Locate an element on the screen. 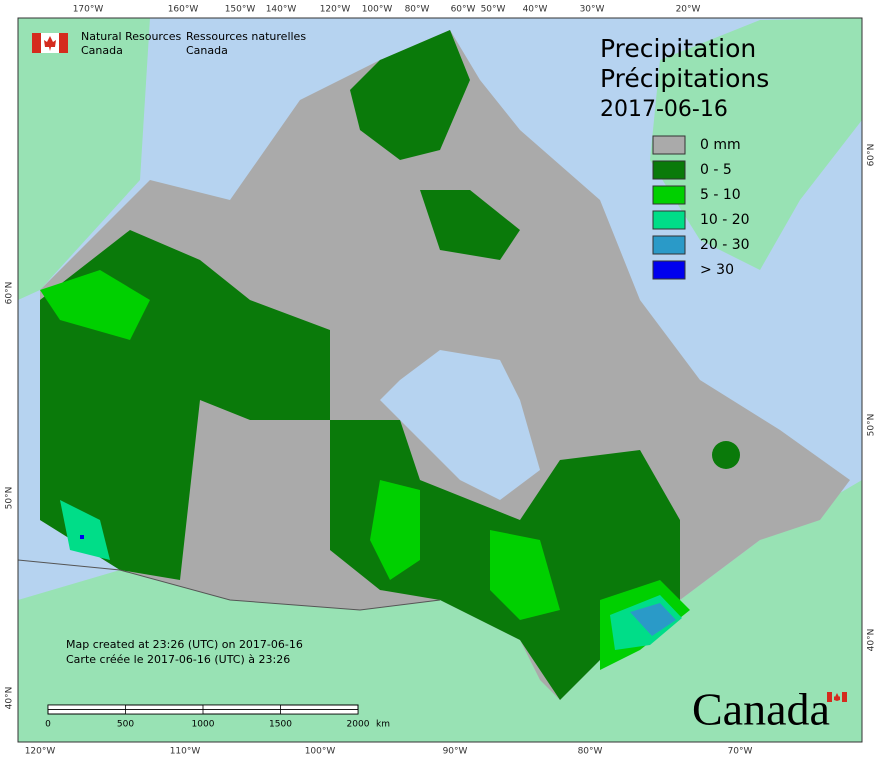 This screenshot has width=880, height=764. greenland is located at coordinates (756, 144).